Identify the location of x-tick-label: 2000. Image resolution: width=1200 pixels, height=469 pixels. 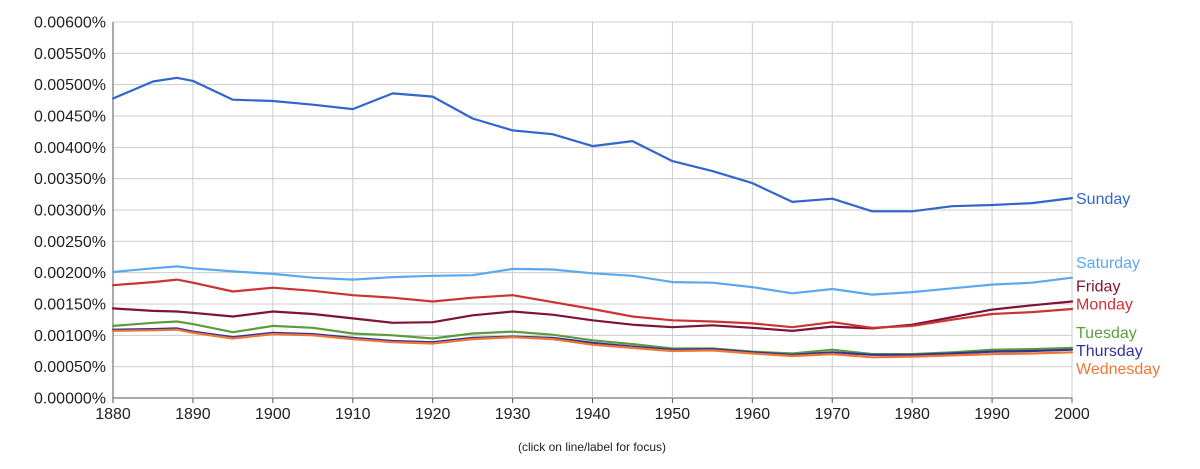
(1072, 414).